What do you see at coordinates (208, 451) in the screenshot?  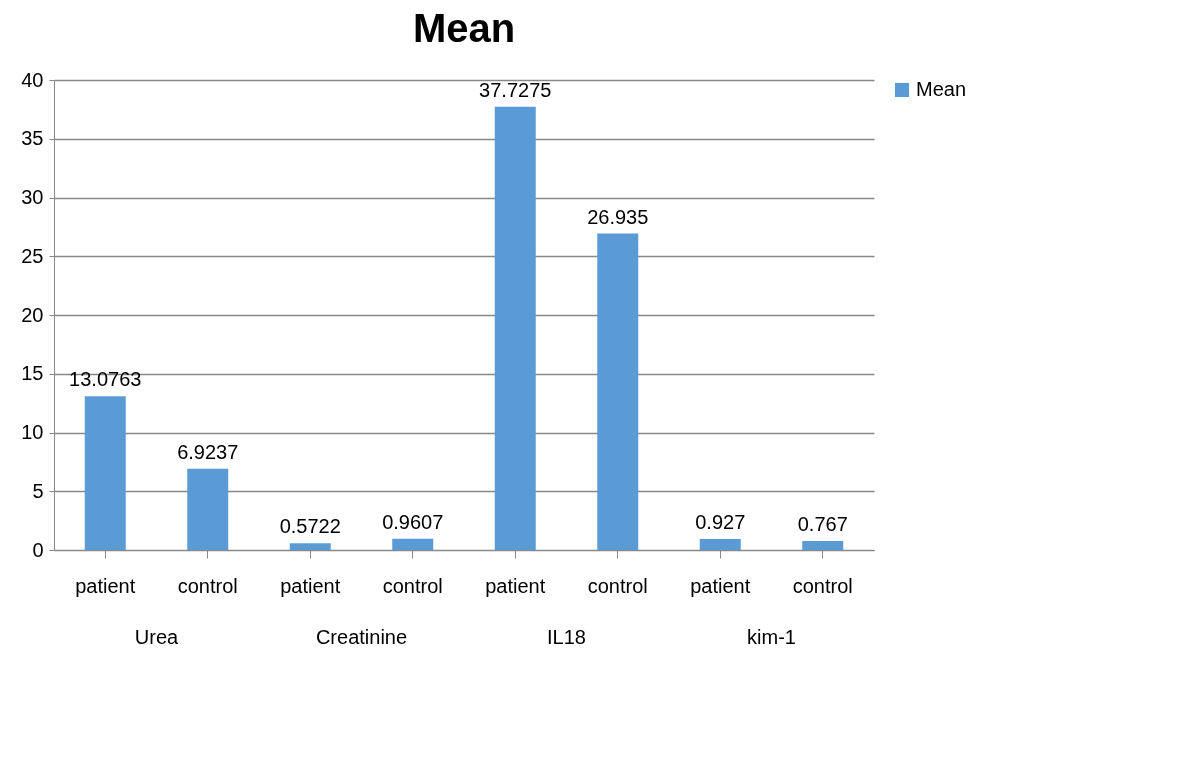 I see `data-label: 6.9237` at bounding box center [208, 451].